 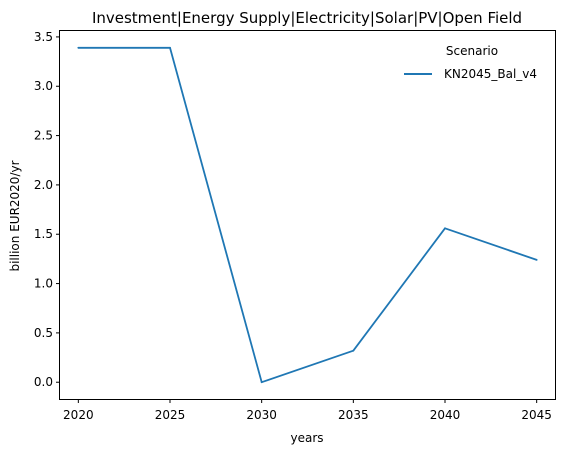 What do you see at coordinates (490, 74) in the screenshot?
I see `legend-label: KN2045_Bal_v4` at bounding box center [490, 74].